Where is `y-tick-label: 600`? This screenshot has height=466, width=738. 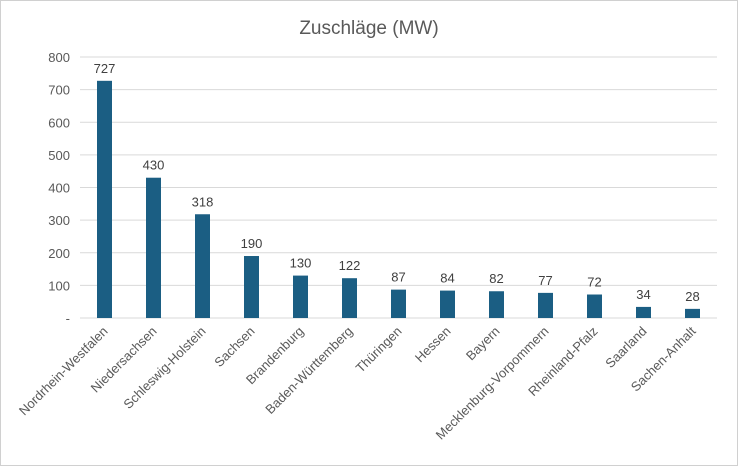 y-tick-label: 600 is located at coordinates (59, 122).